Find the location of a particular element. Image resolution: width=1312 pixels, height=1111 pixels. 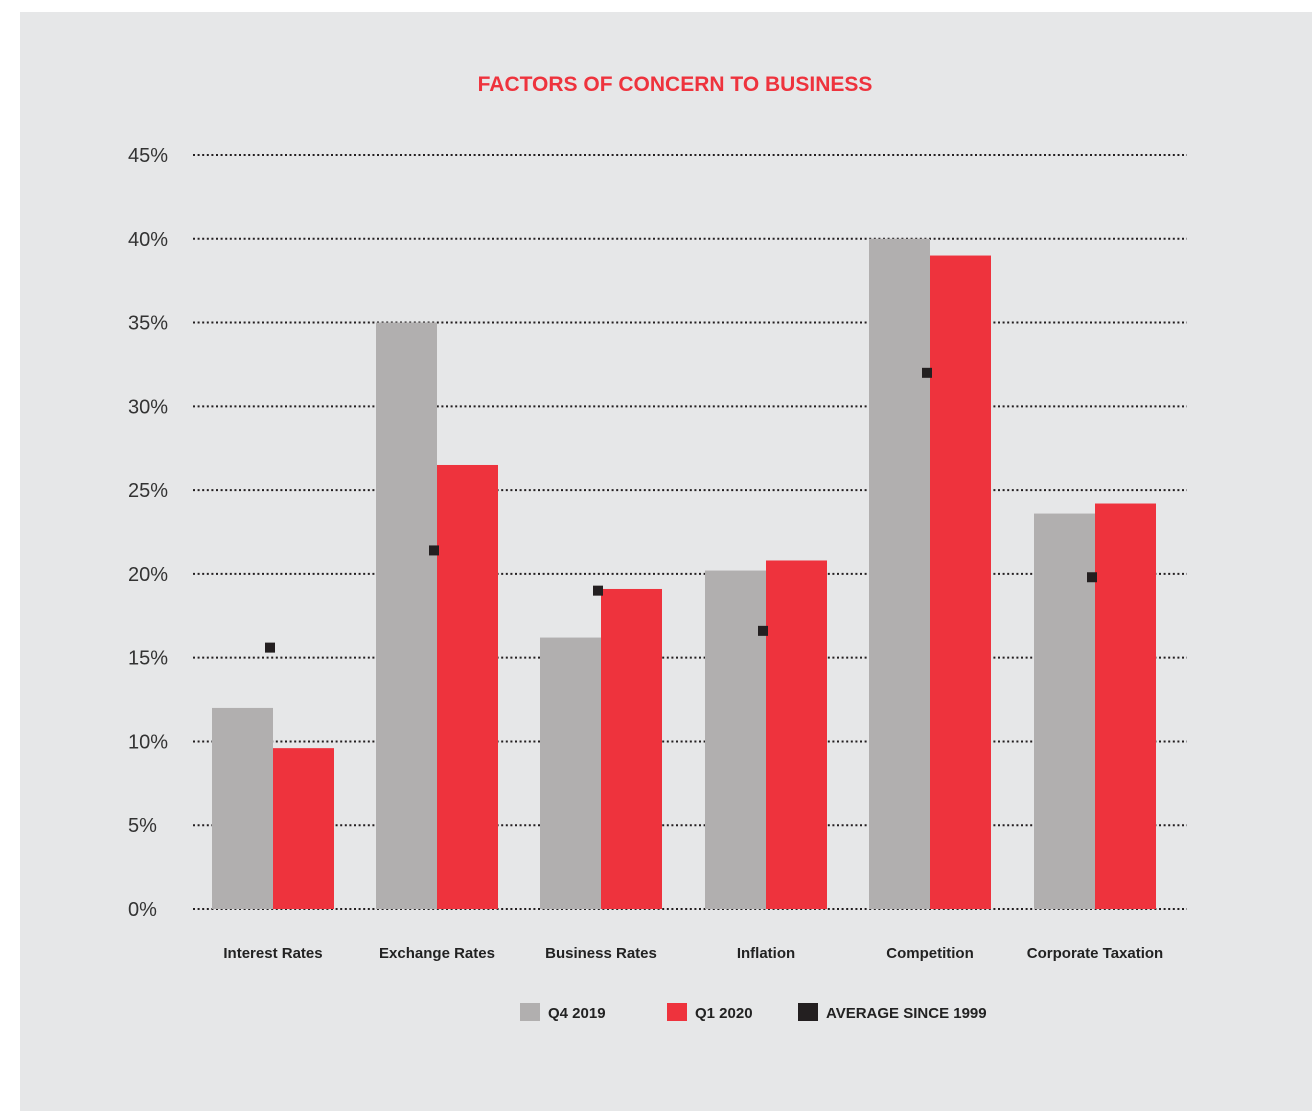

y-tick-label: 15% is located at coordinates (148, 659).